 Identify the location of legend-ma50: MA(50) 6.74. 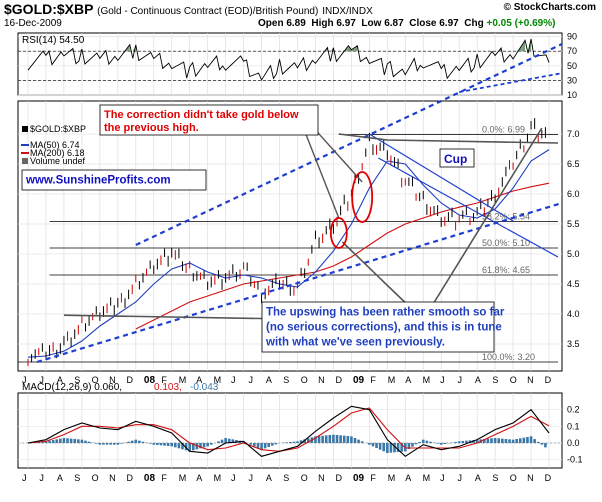
(55, 145).